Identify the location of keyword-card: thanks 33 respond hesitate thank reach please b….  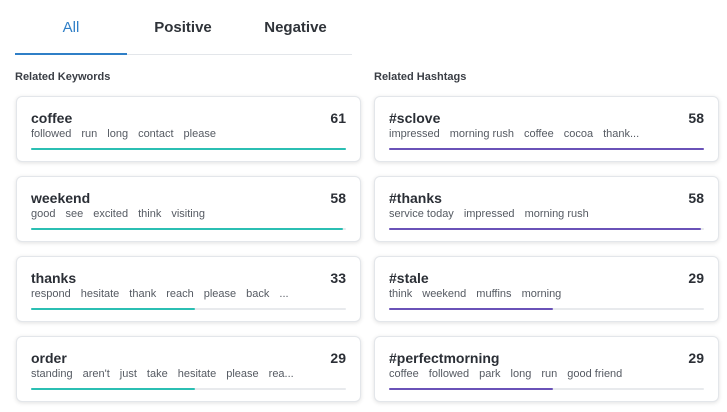
(188, 289).